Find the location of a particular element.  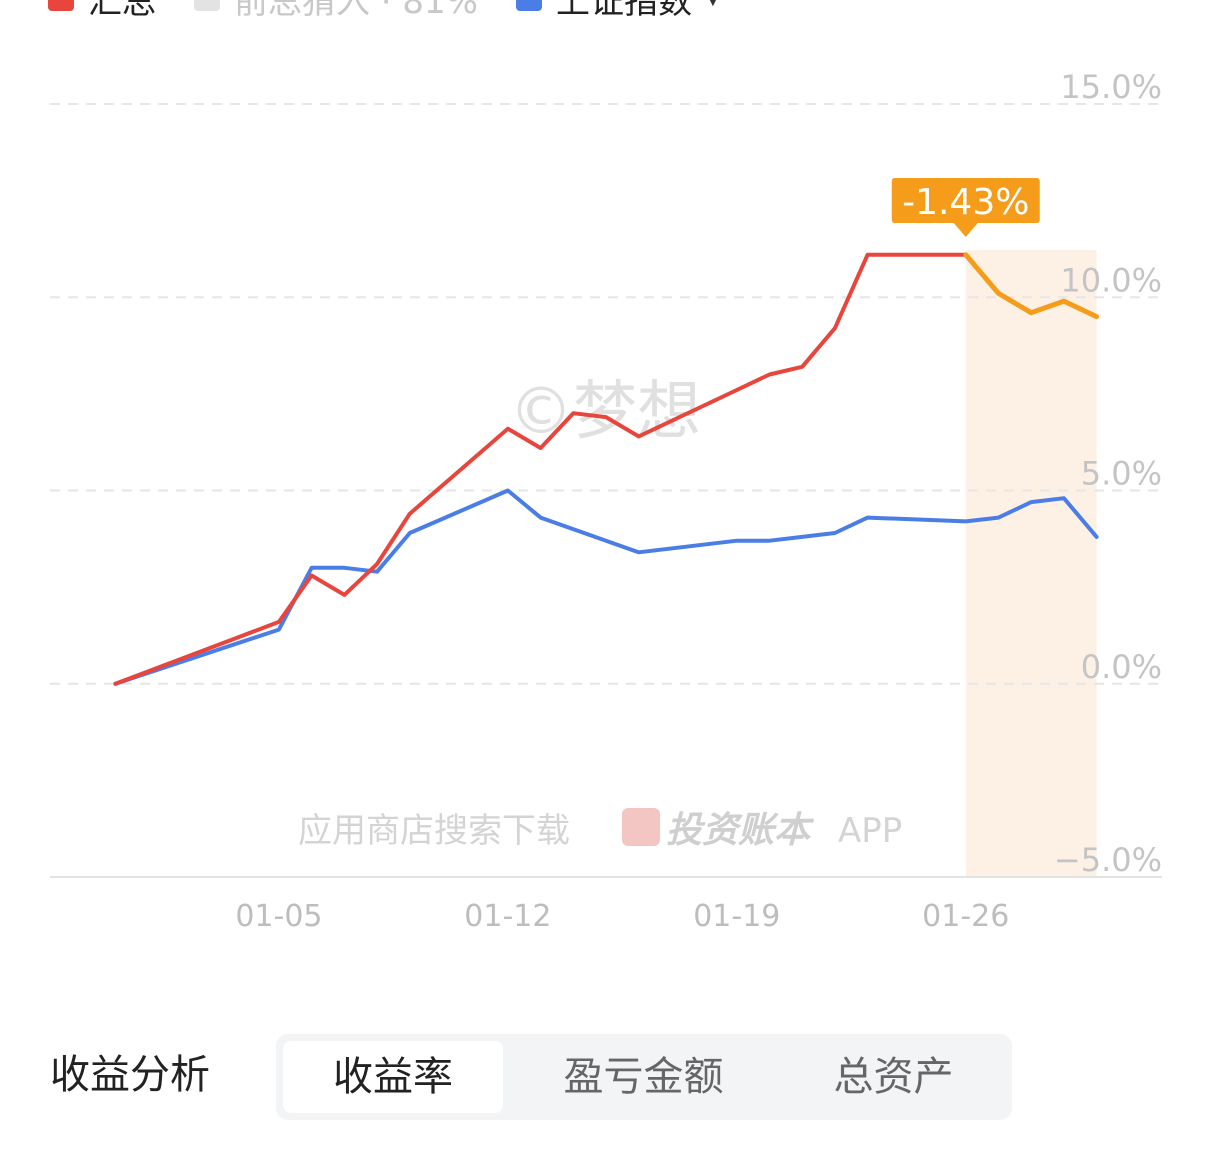

legend-label-secondary: 前总猜入 · 81% is located at coordinates (356, 11).